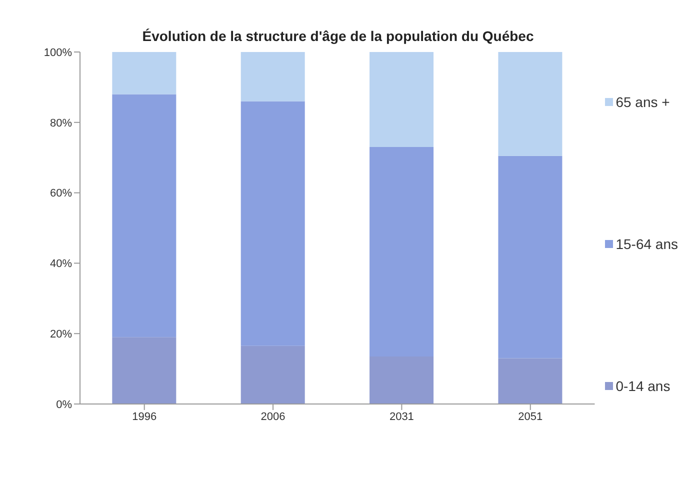  What do you see at coordinates (642, 102) in the screenshot?
I see `legend-label: 65 ans +` at bounding box center [642, 102].